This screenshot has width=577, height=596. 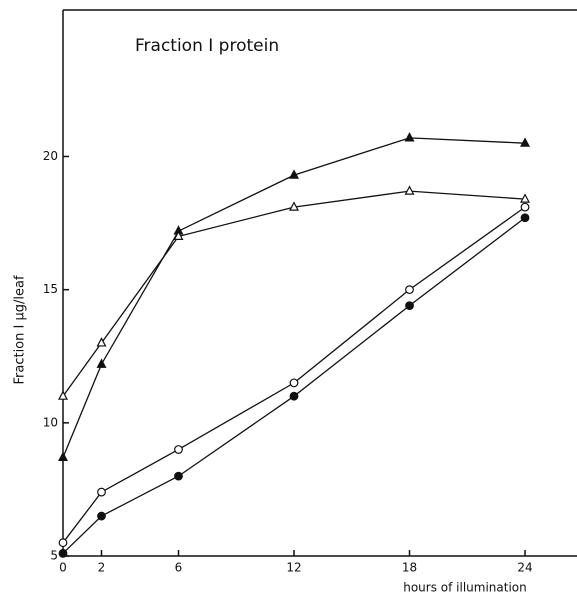 I want to click on x-tick-label: 0, so click(x=63, y=568).